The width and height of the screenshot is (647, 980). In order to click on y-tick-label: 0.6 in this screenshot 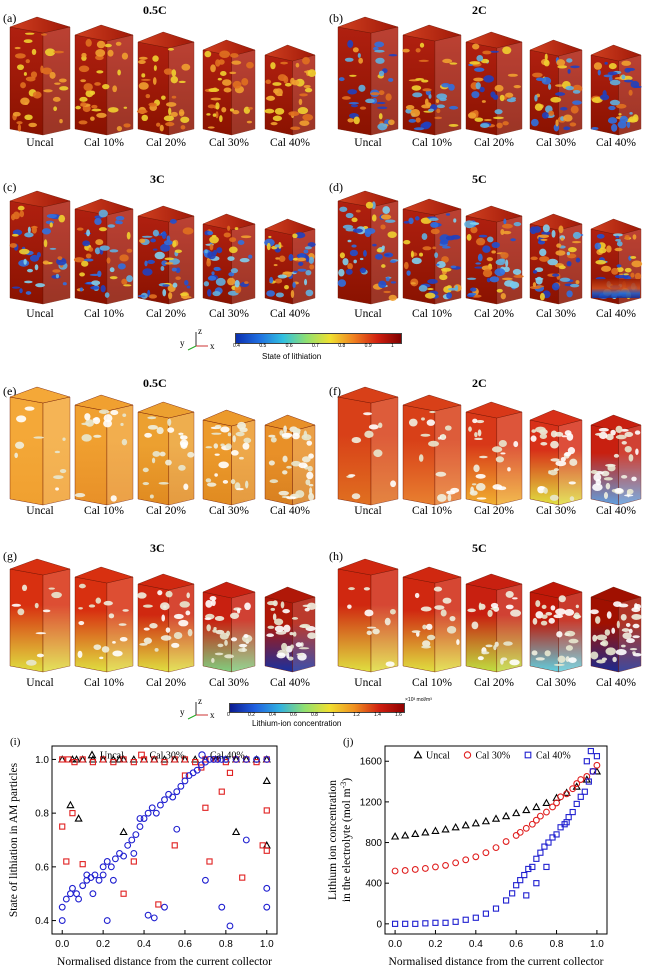, I will do `click(42, 867)`.